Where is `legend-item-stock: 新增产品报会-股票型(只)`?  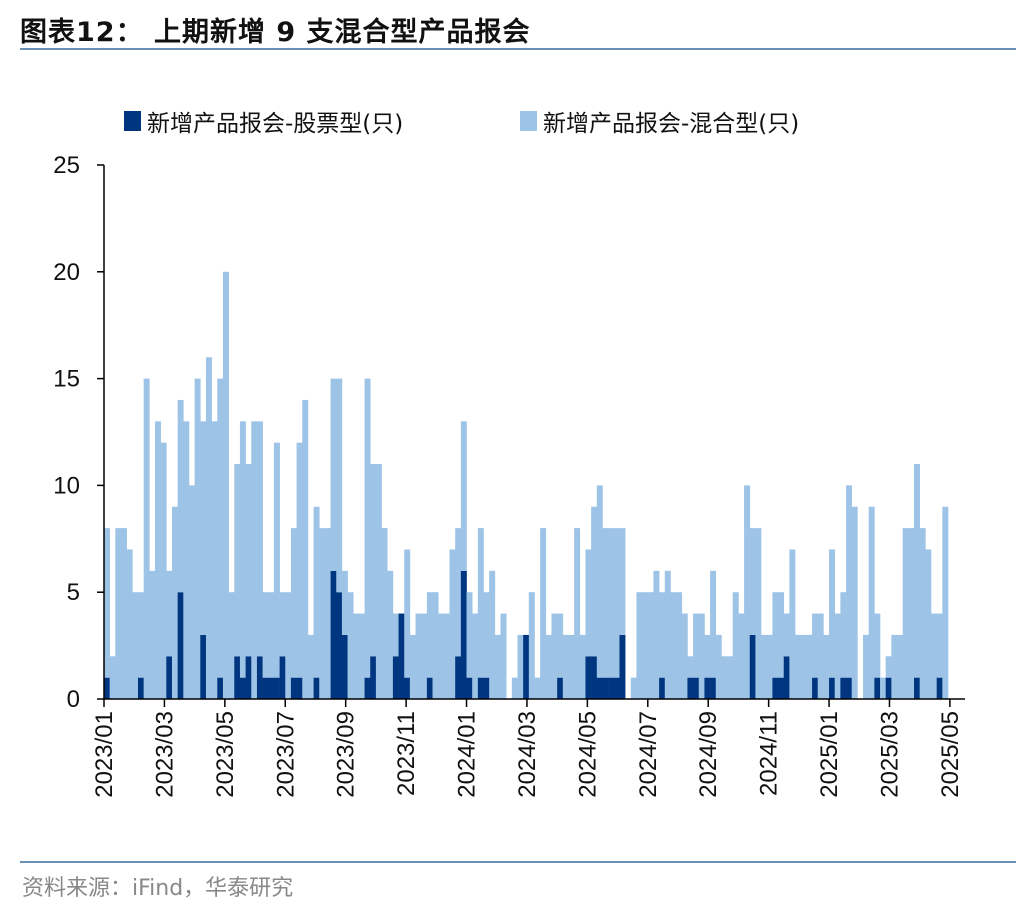
legend-item-stock: 新增产品报会-股票型(只) is located at coordinates (263, 121).